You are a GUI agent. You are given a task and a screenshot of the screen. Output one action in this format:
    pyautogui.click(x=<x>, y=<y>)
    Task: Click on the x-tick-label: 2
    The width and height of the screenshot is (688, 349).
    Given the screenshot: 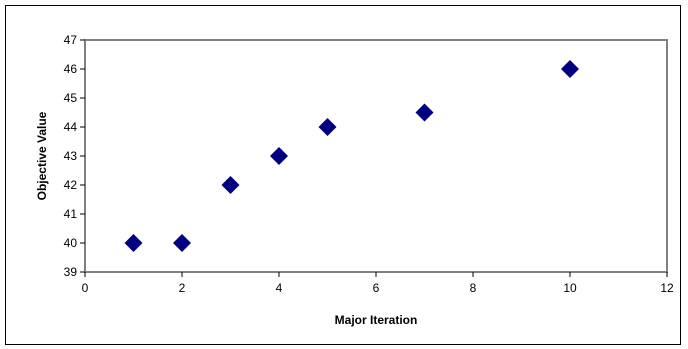 What is the action you would take?
    pyautogui.click(x=182, y=288)
    